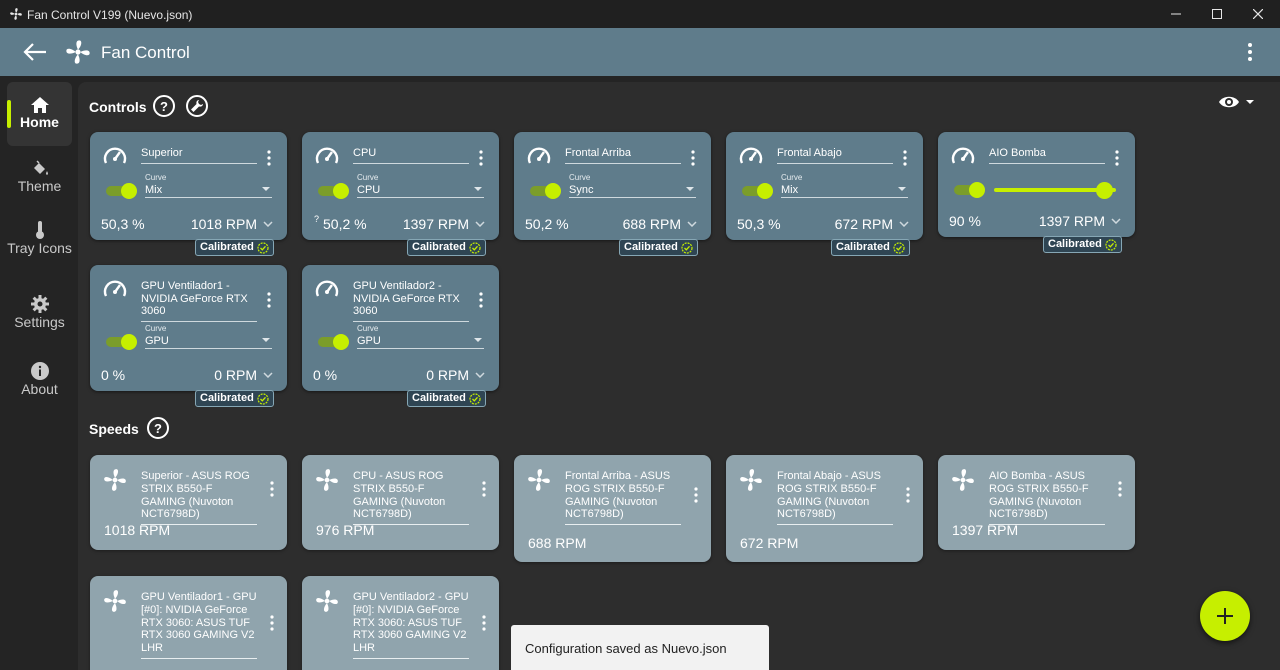 The width and height of the screenshot is (1280, 670). I want to click on slider-thumb, so click(1104, 190).